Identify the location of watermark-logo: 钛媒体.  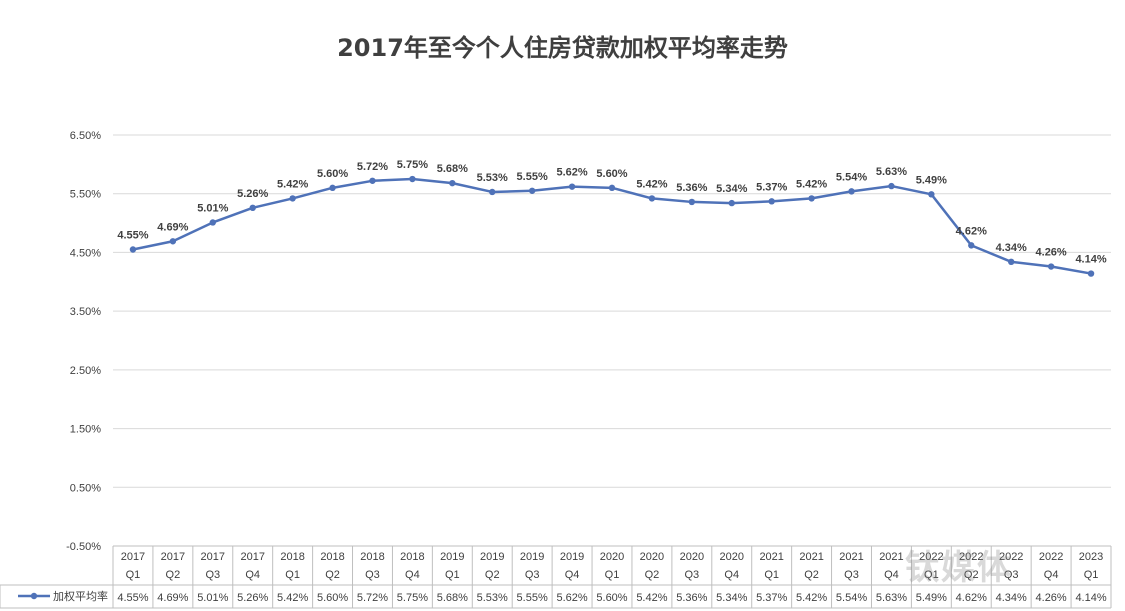
(959, 568).